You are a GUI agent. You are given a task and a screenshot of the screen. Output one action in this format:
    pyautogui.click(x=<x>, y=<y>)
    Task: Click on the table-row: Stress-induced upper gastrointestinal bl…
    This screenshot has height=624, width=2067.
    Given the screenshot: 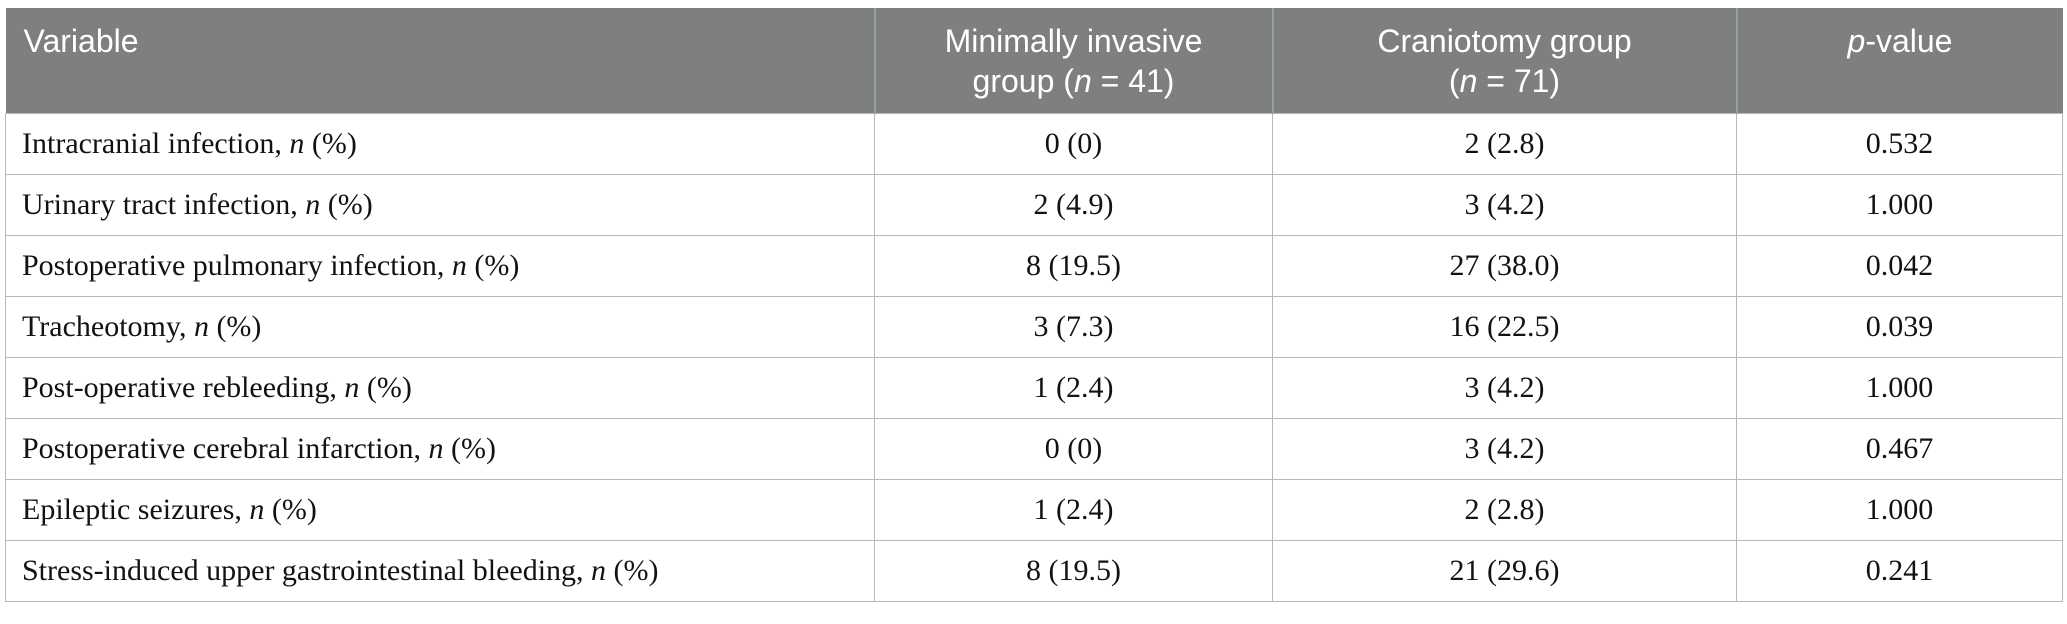 What is the action you would take?
    pyautogui.click(x=1034, y=570)
    